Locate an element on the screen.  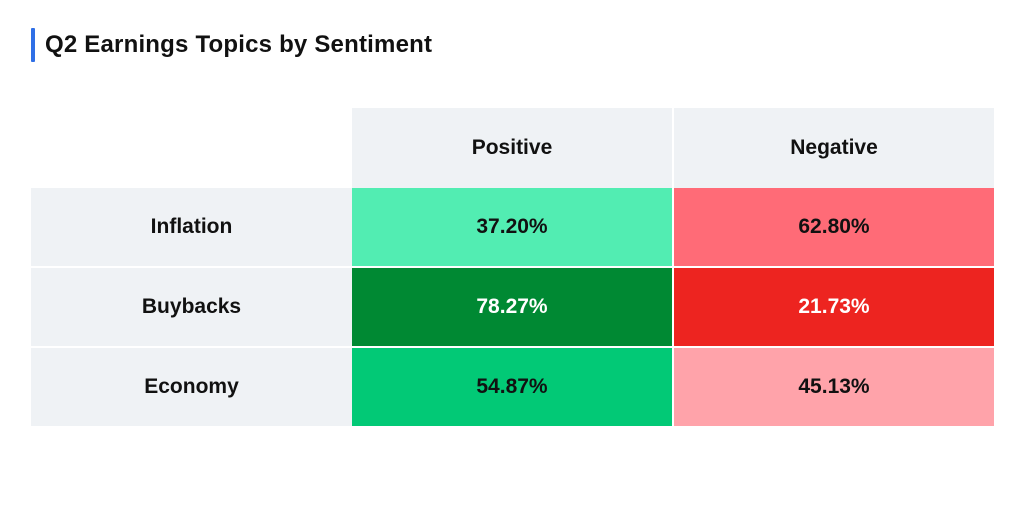
heatmap-cell-buybacks-negative: 21.73% is located at coordinates (834, 307).